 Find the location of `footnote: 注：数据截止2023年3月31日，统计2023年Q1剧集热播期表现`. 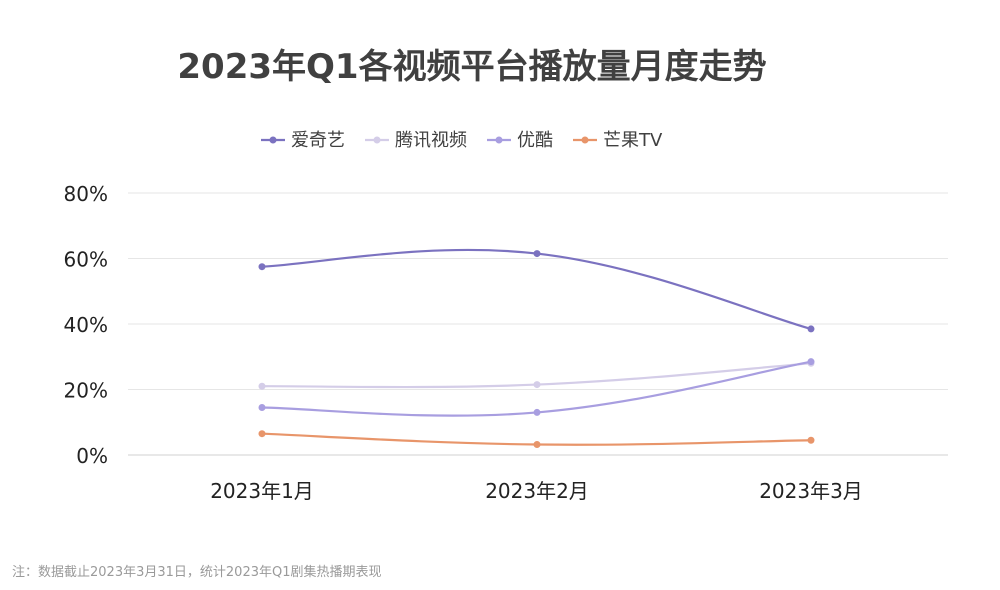

footnote: 注：数据截止2023年3月31日，统计2023年Q1剧集热播期表现 is located at coordinates (197, 572).